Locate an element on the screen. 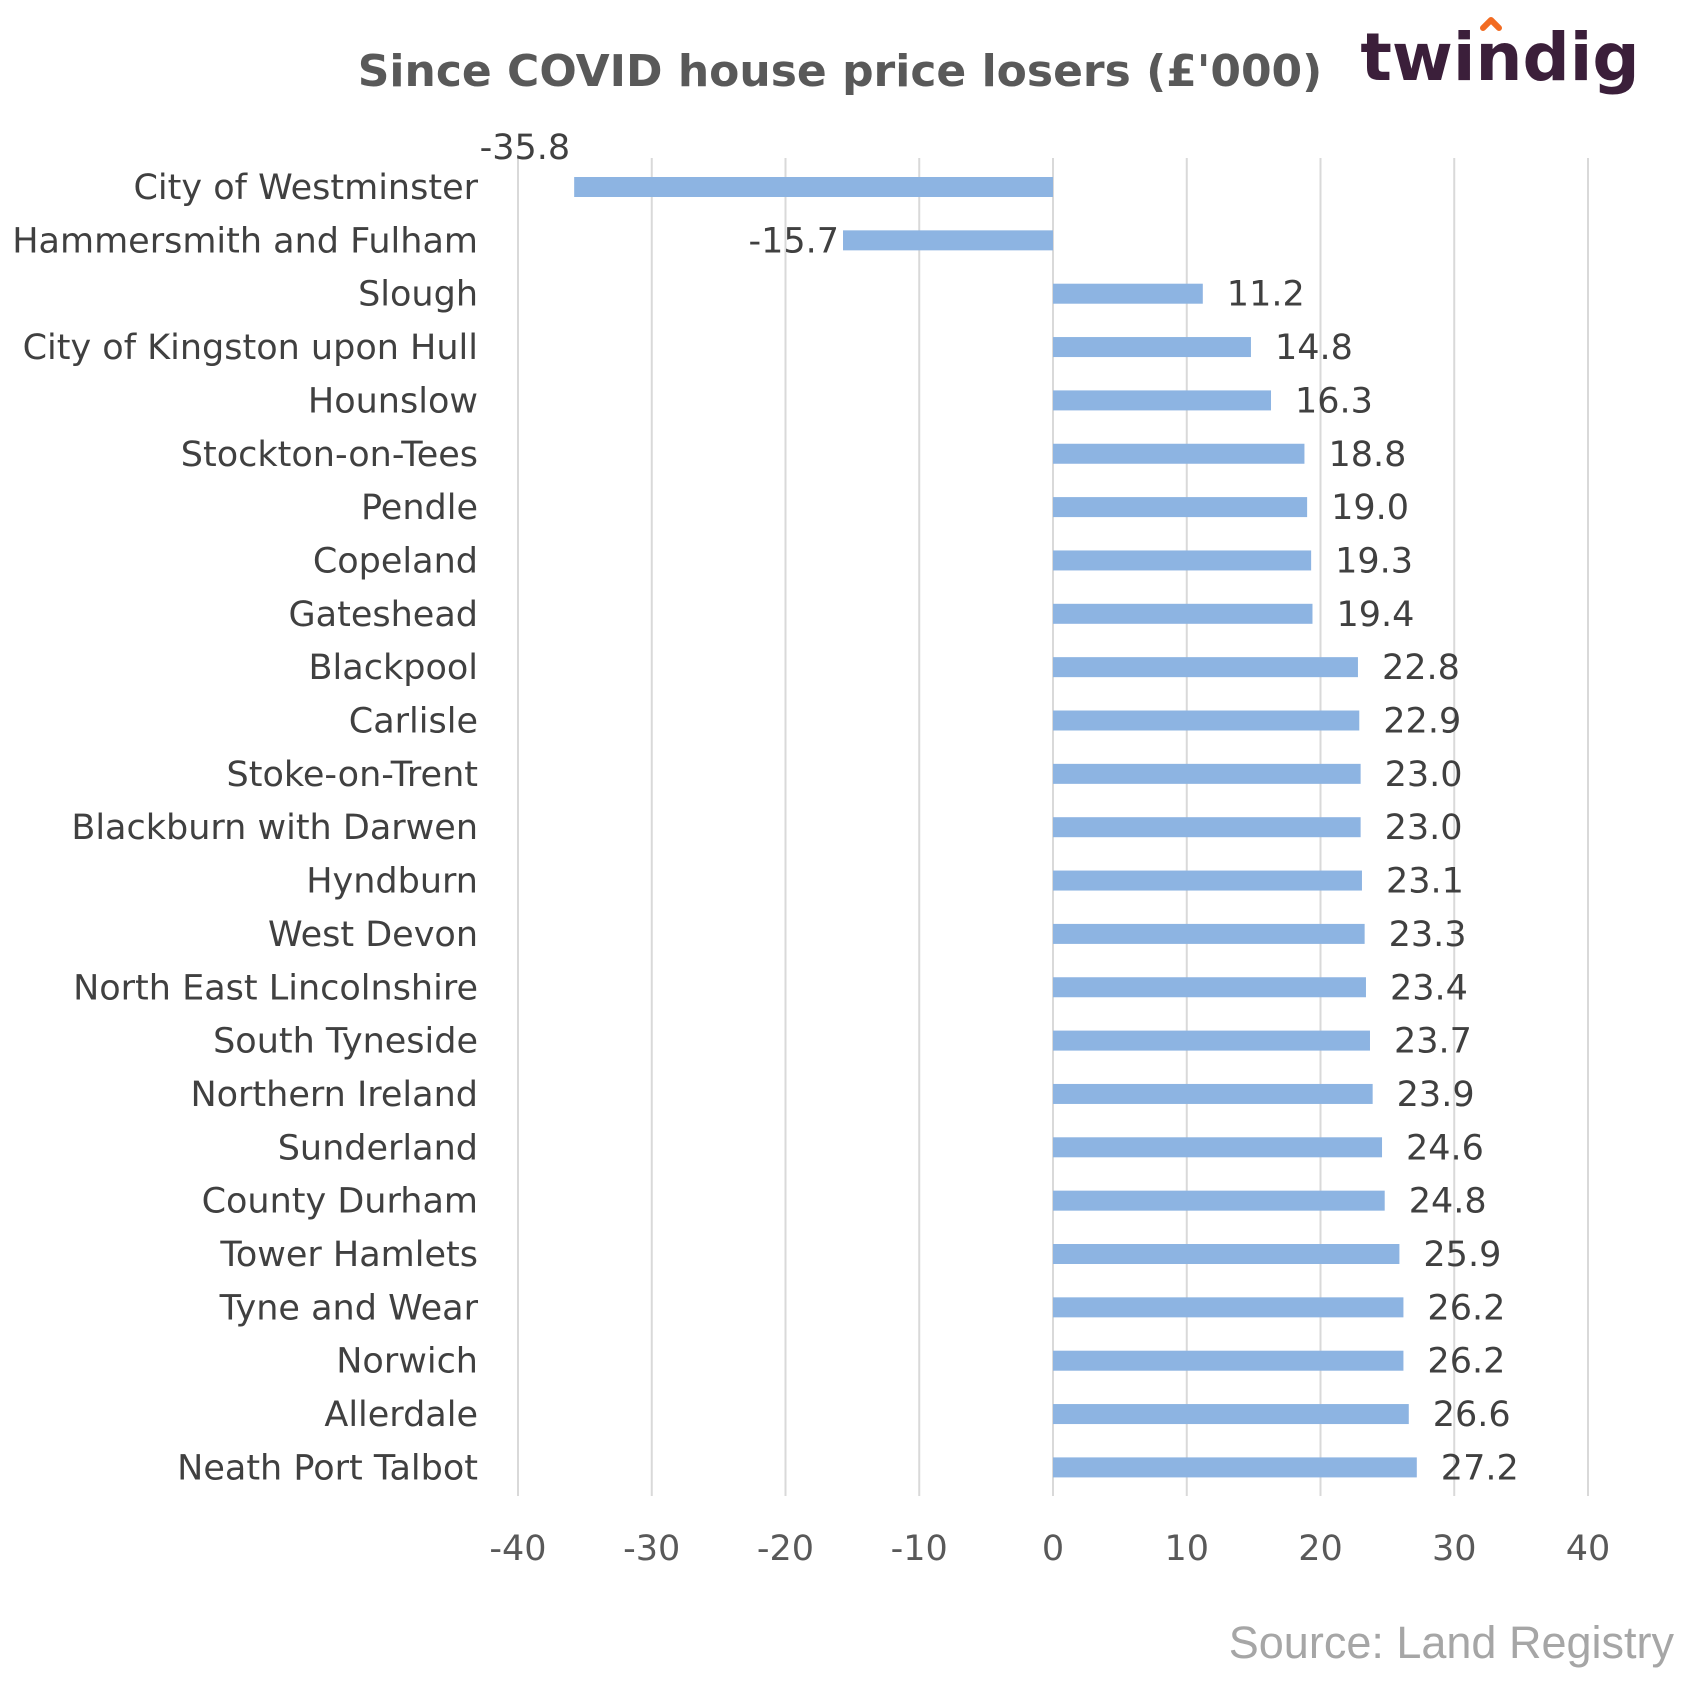  data-label: 18.8 is located at coordinates (1367, 455).